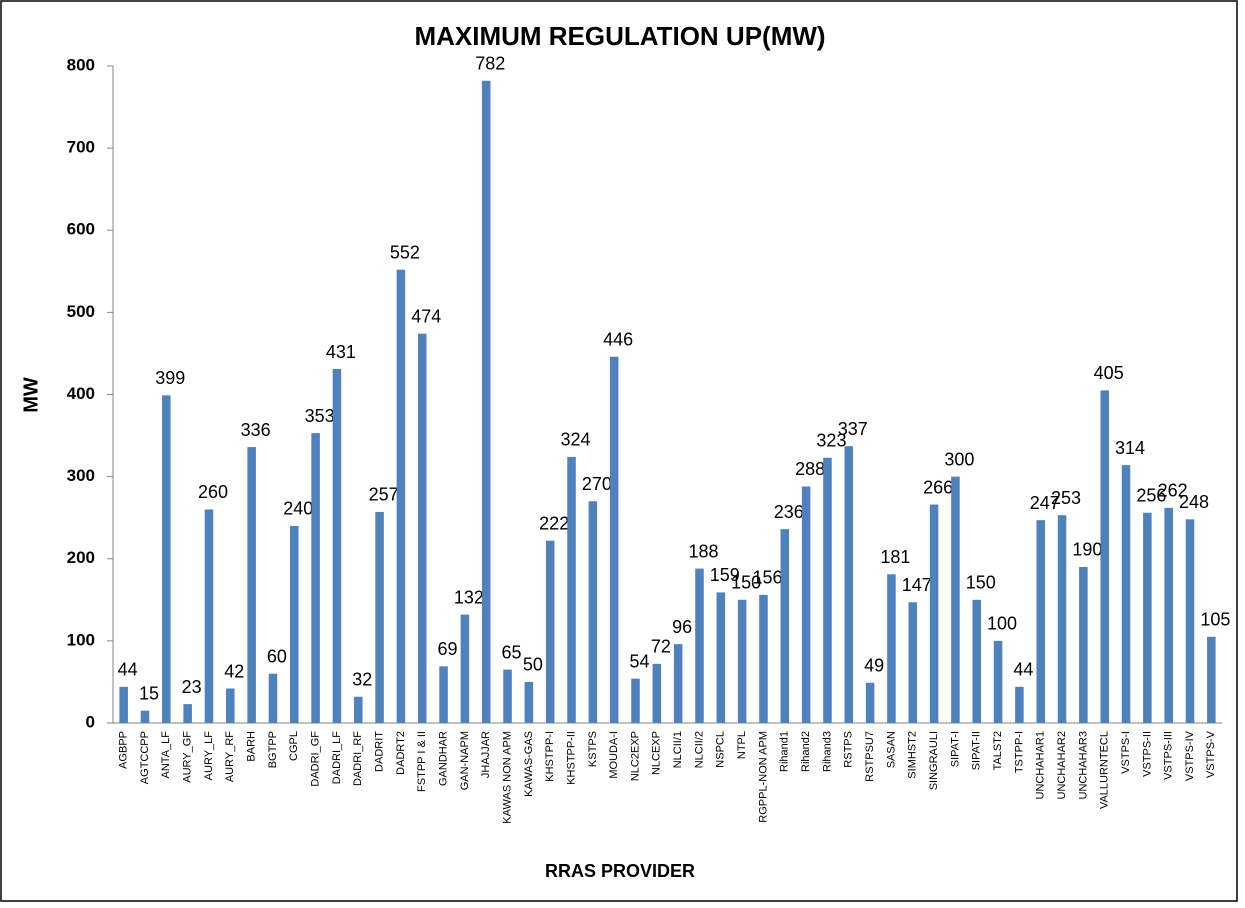  What do you see at coordinates (1173, 491) in the screenshot?
I see `data-label: 262` at bounding box center [1173, 491].